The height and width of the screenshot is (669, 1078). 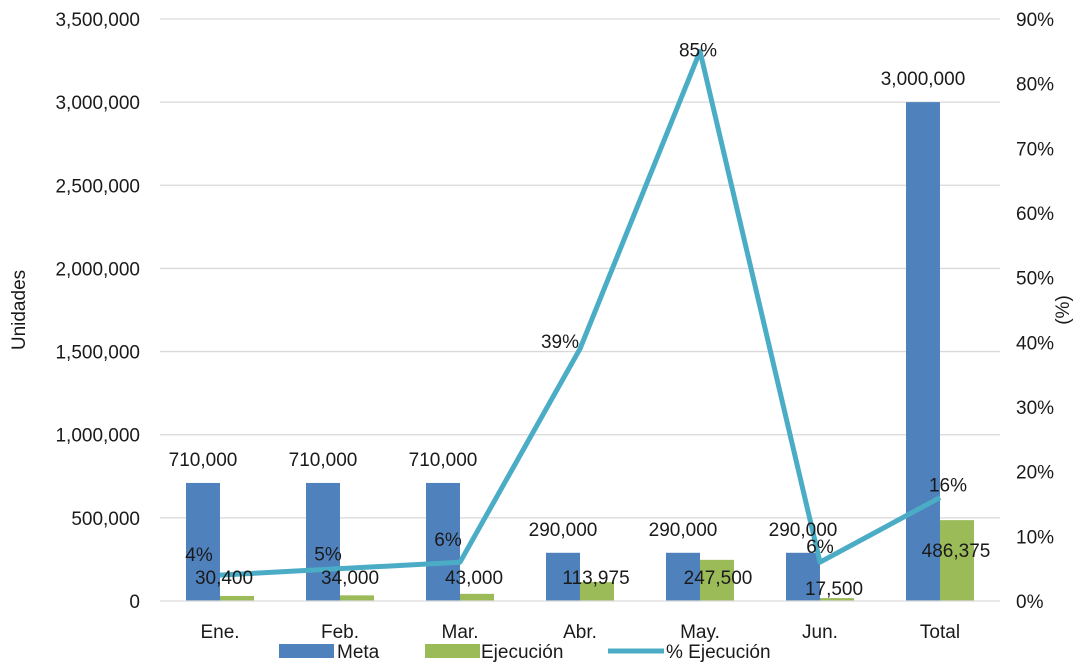 I want to click on label-pct-ejecucion: 16%, so click(x=948, y=486).